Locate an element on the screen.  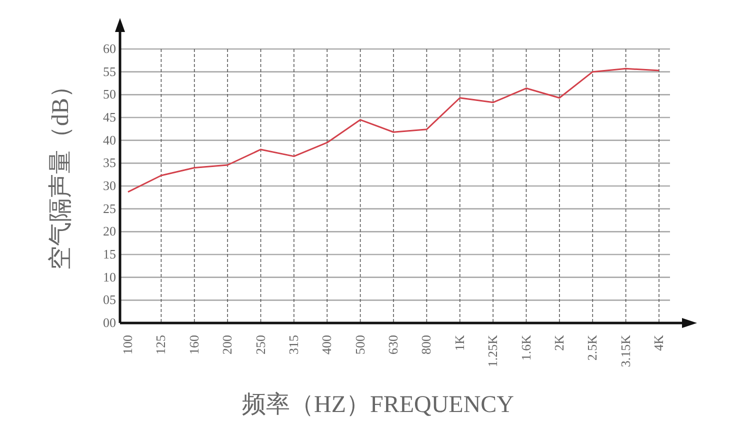
x-axis-title: 频率（HZ）FREQUENCY is located at coordinates (378, 404).